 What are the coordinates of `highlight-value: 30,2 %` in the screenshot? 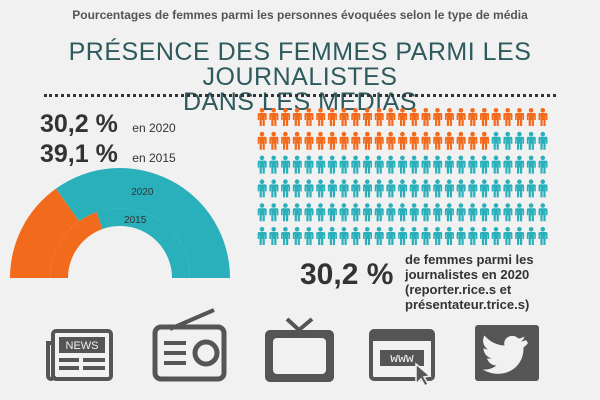 It's located at (347, 274).